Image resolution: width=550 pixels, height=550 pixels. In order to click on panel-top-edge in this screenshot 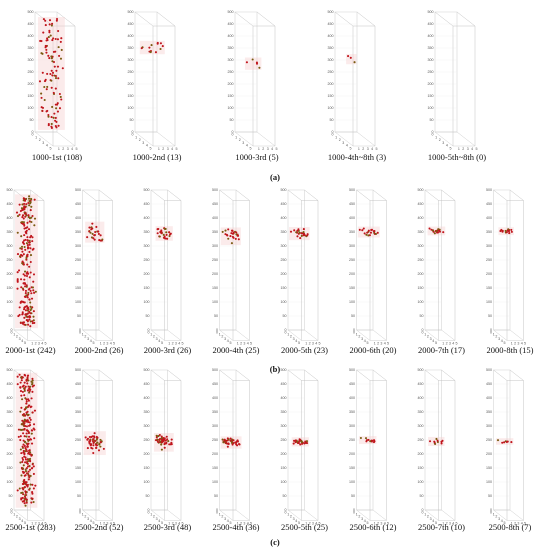, I will do `click(235, 195)`.